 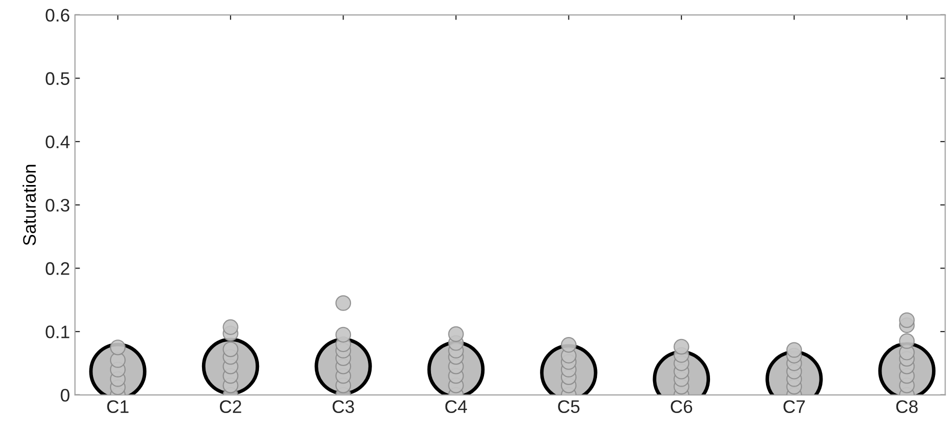 What do you see at coordinates (65, 395) in the screenshot?
I see `y-tick-label: 0` at bounding box center [65, 395].